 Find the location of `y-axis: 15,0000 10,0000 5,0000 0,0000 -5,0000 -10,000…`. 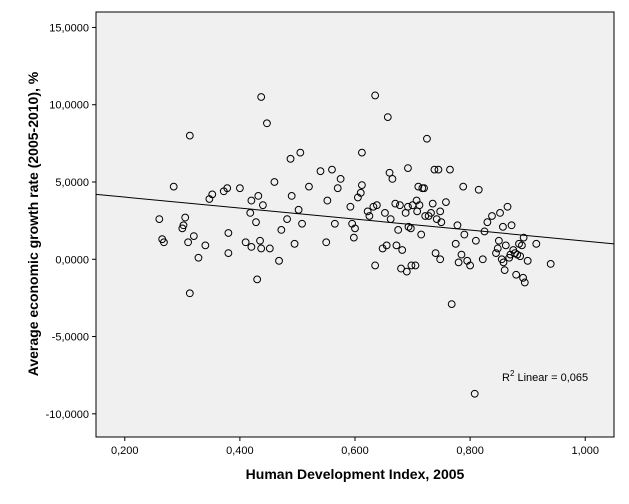

y-axis: 15,0000 10,0000 5,0000 0,0000 -5,0000 -10,000… is located at coordinates (71, 221).